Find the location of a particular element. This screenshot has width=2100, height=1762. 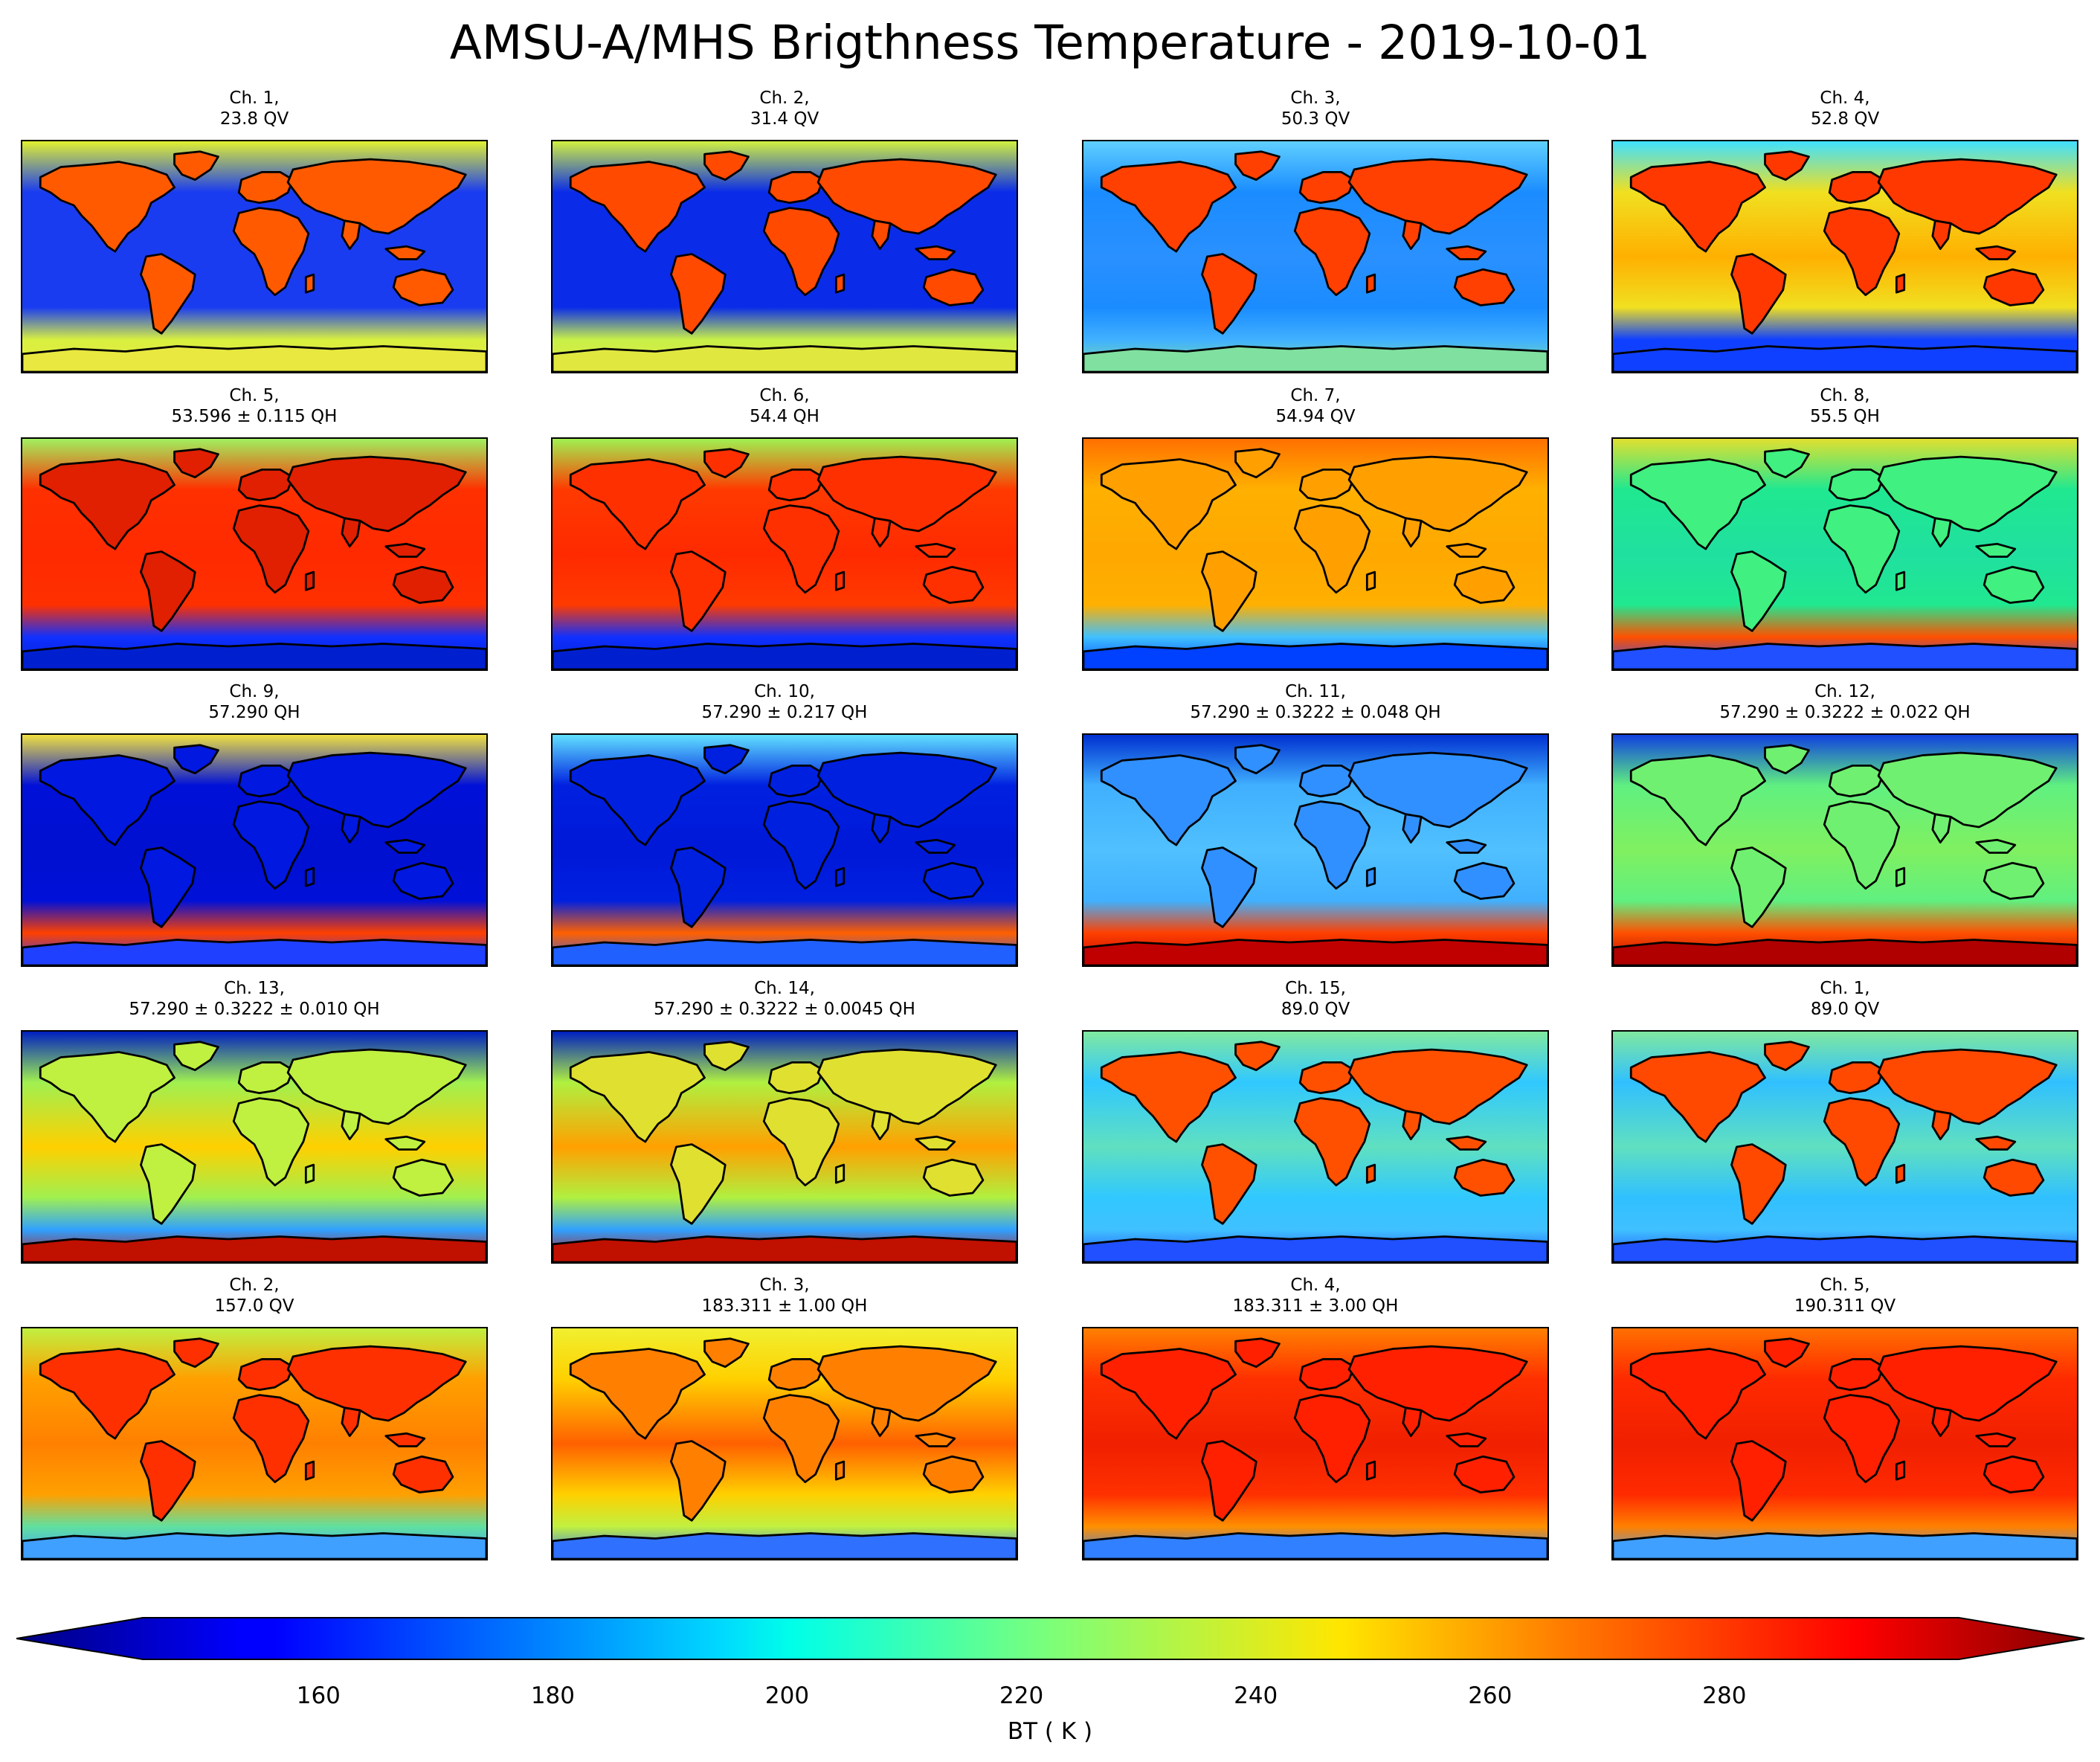

panel-channel-label: Ch. 12, is located at coordinates (1844, 692).